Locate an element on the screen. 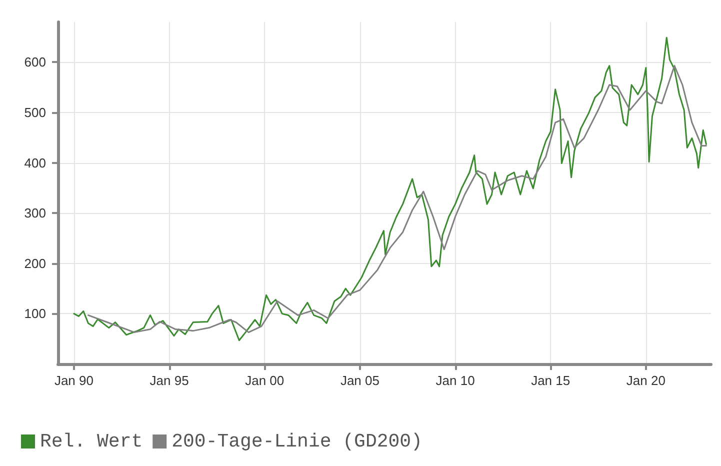  y-tick-label: 500 is located at coordinates (35, 112).